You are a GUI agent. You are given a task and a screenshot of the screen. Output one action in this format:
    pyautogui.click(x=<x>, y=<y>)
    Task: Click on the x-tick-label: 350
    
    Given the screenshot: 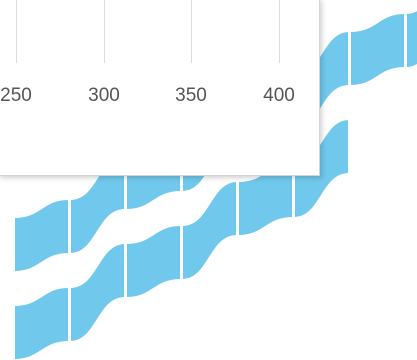 What is the action you would take?
    pyautogui.click(x=191, y=95)
    